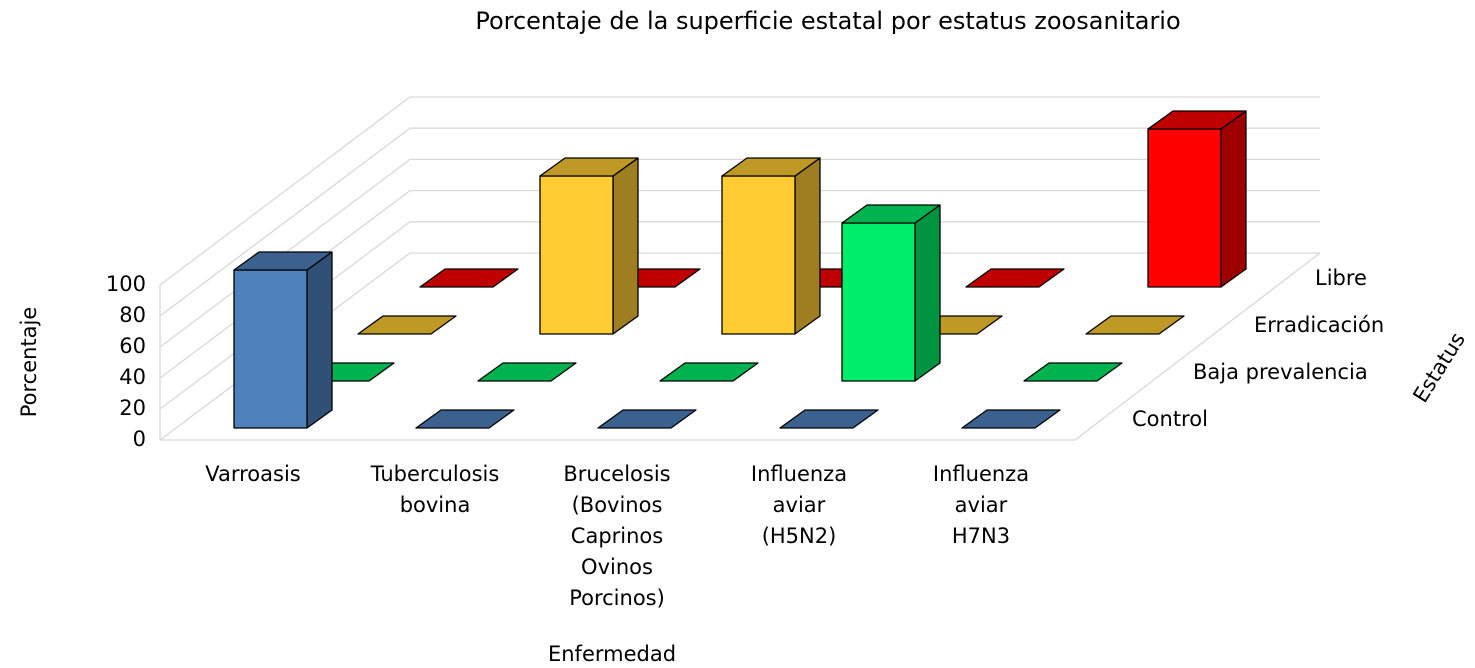 The width and height of the screenshot is (1475, 668). What do you see at coordinates (1439, 367) in the screenshot?
I see `z-axis-title: Estatus` at bounding box center [1439, 367].